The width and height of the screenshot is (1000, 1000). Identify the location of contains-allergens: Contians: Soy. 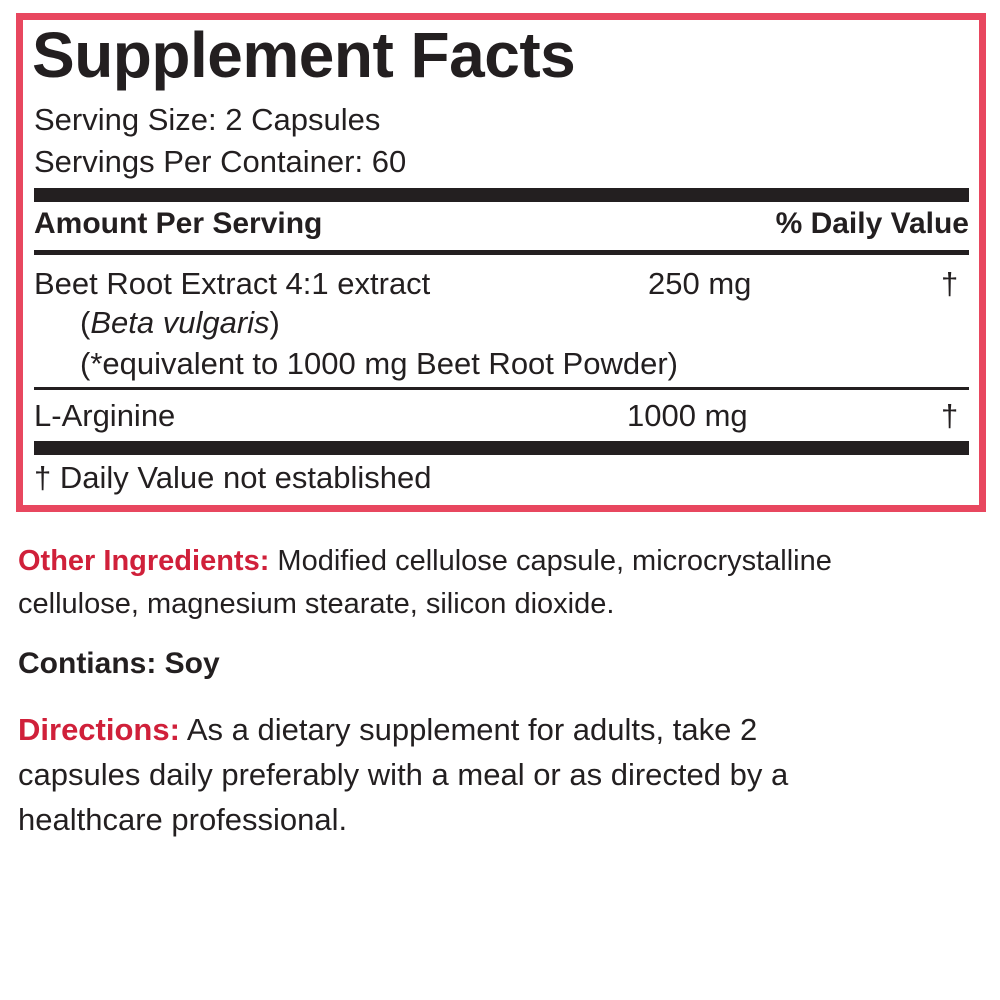
(119, 663).